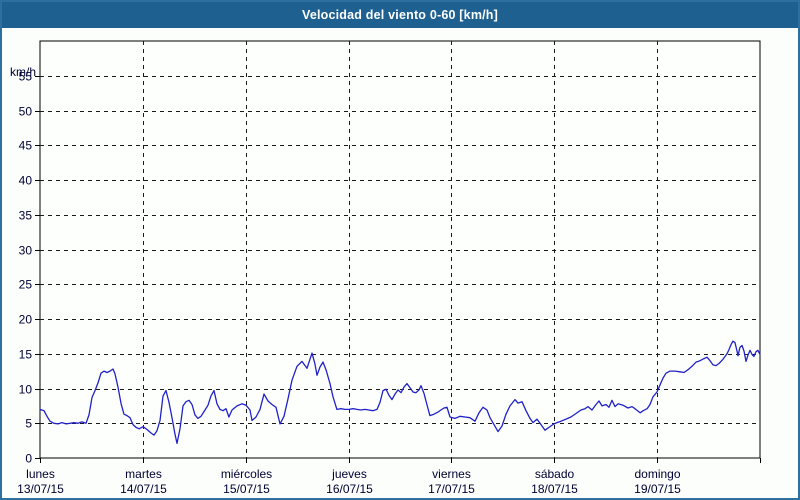 The height and width of the screenshot is (500, 800). Describe the element at coordinates (26, 112) in the screenshot. I see `y-tick-label: 50` at that location.